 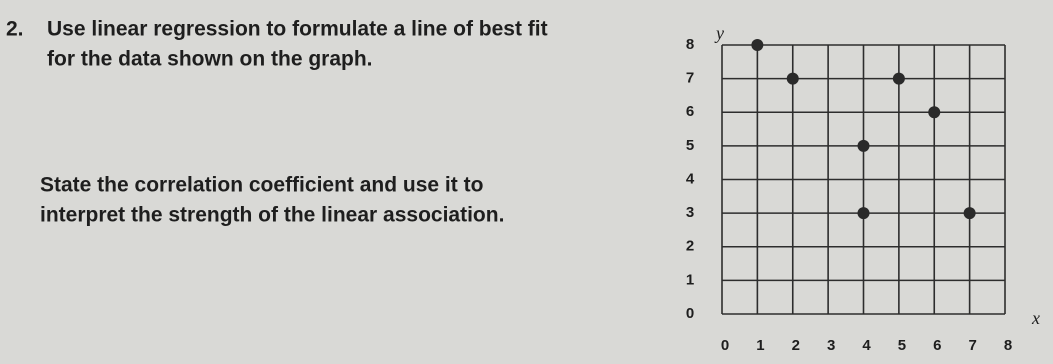 I want to click on y-tick-label: 5, so click(x=690, y=145).